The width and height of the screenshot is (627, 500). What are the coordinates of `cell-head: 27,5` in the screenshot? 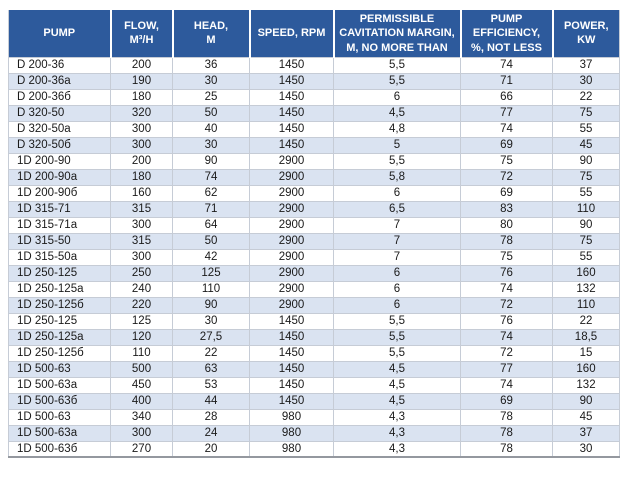 It's located at (211, 337).